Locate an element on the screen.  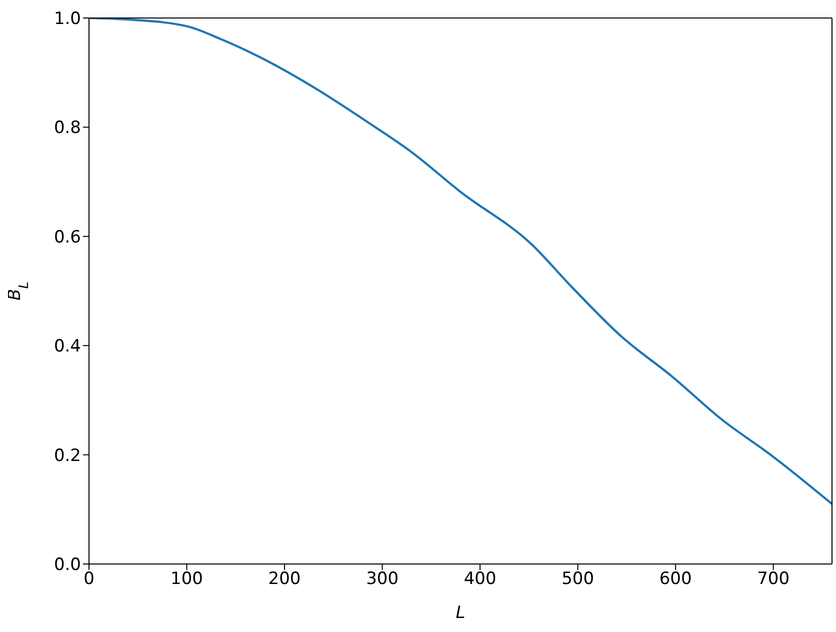
x-tick-label: 0 is located at coordinates (89, 579).